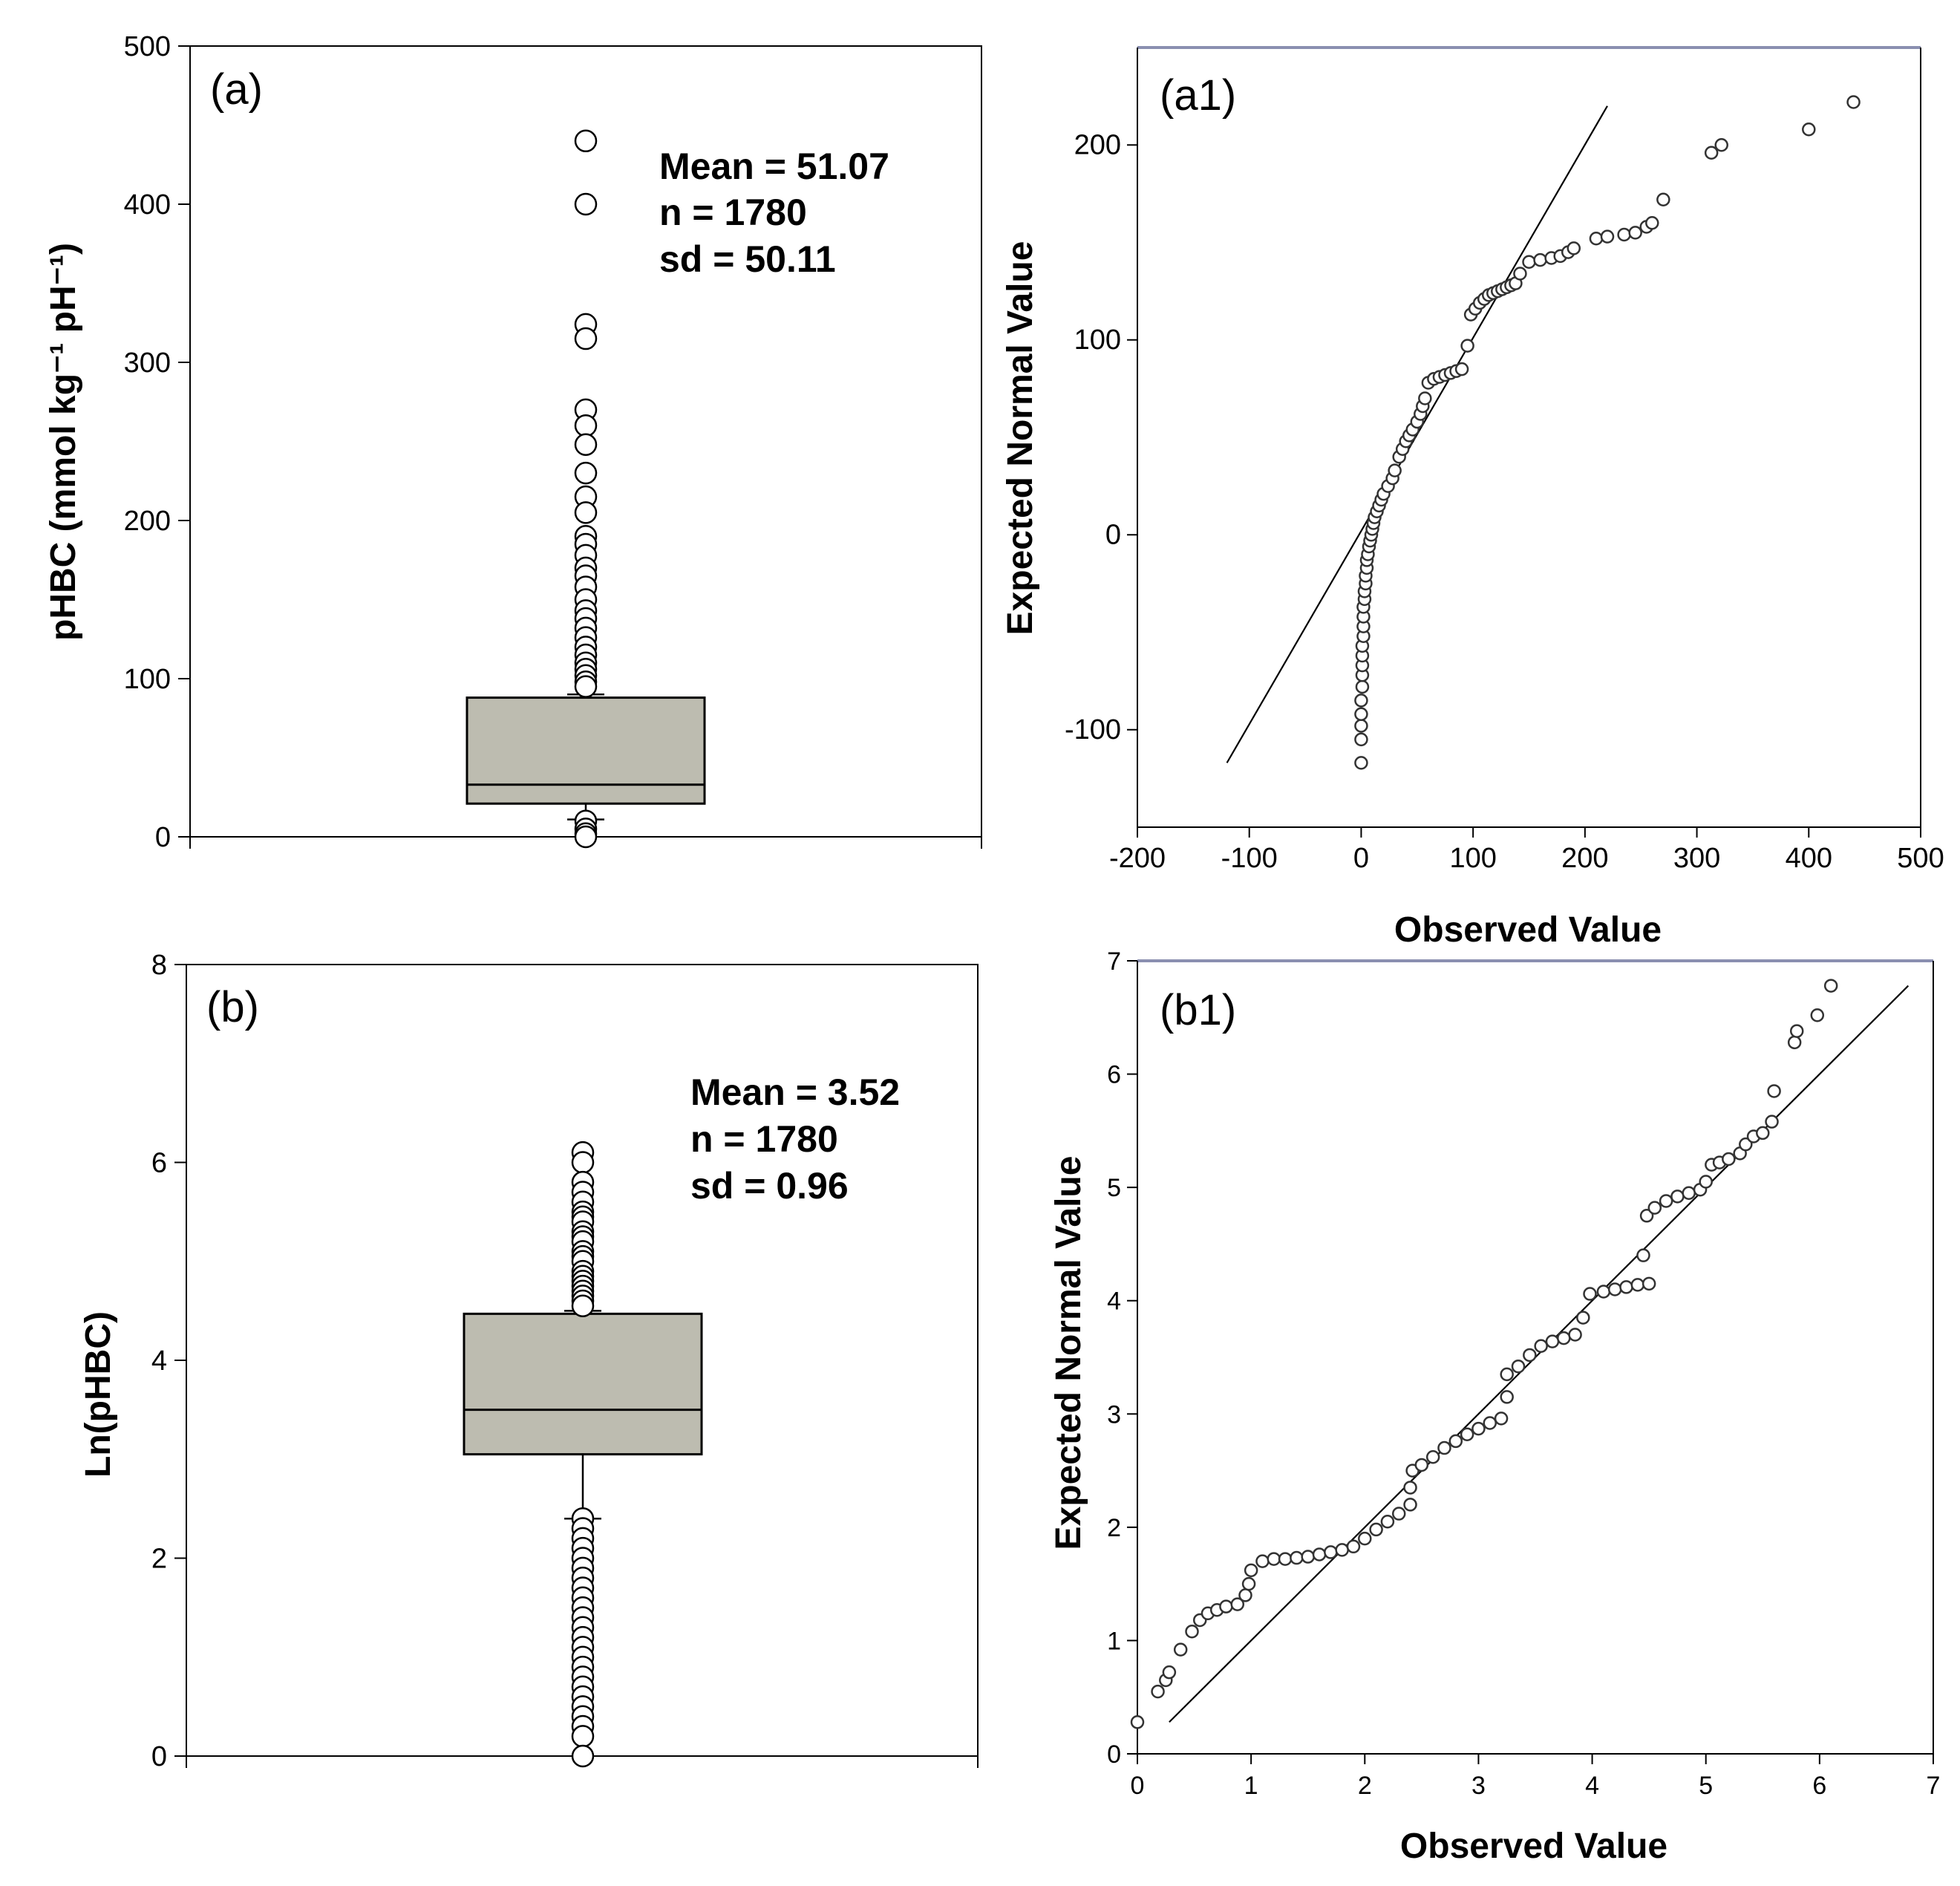 Image resolution: width=1960 pixels, height=1886 pixels. Describe the element at coordinates (1137, 858) in the screenshot. I see `x-tick-label: -200` at that location.